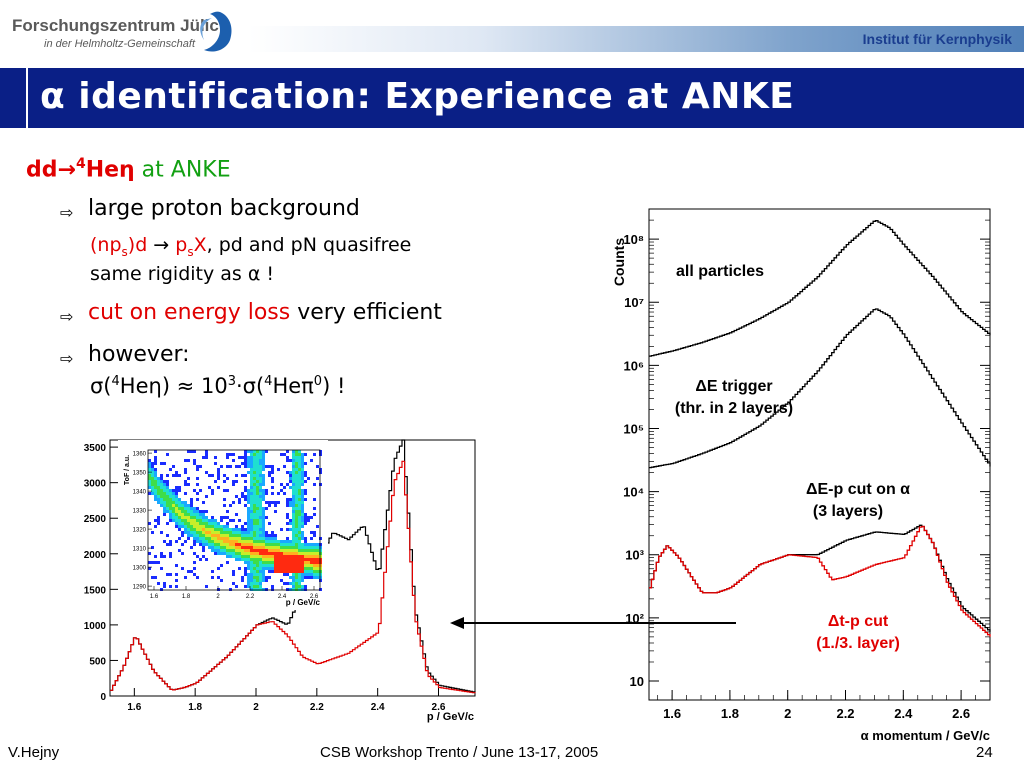 This screenshot has width=1024, height=768. I want to click on heat-xlabel: p / GeV/c, so click(303, 602).